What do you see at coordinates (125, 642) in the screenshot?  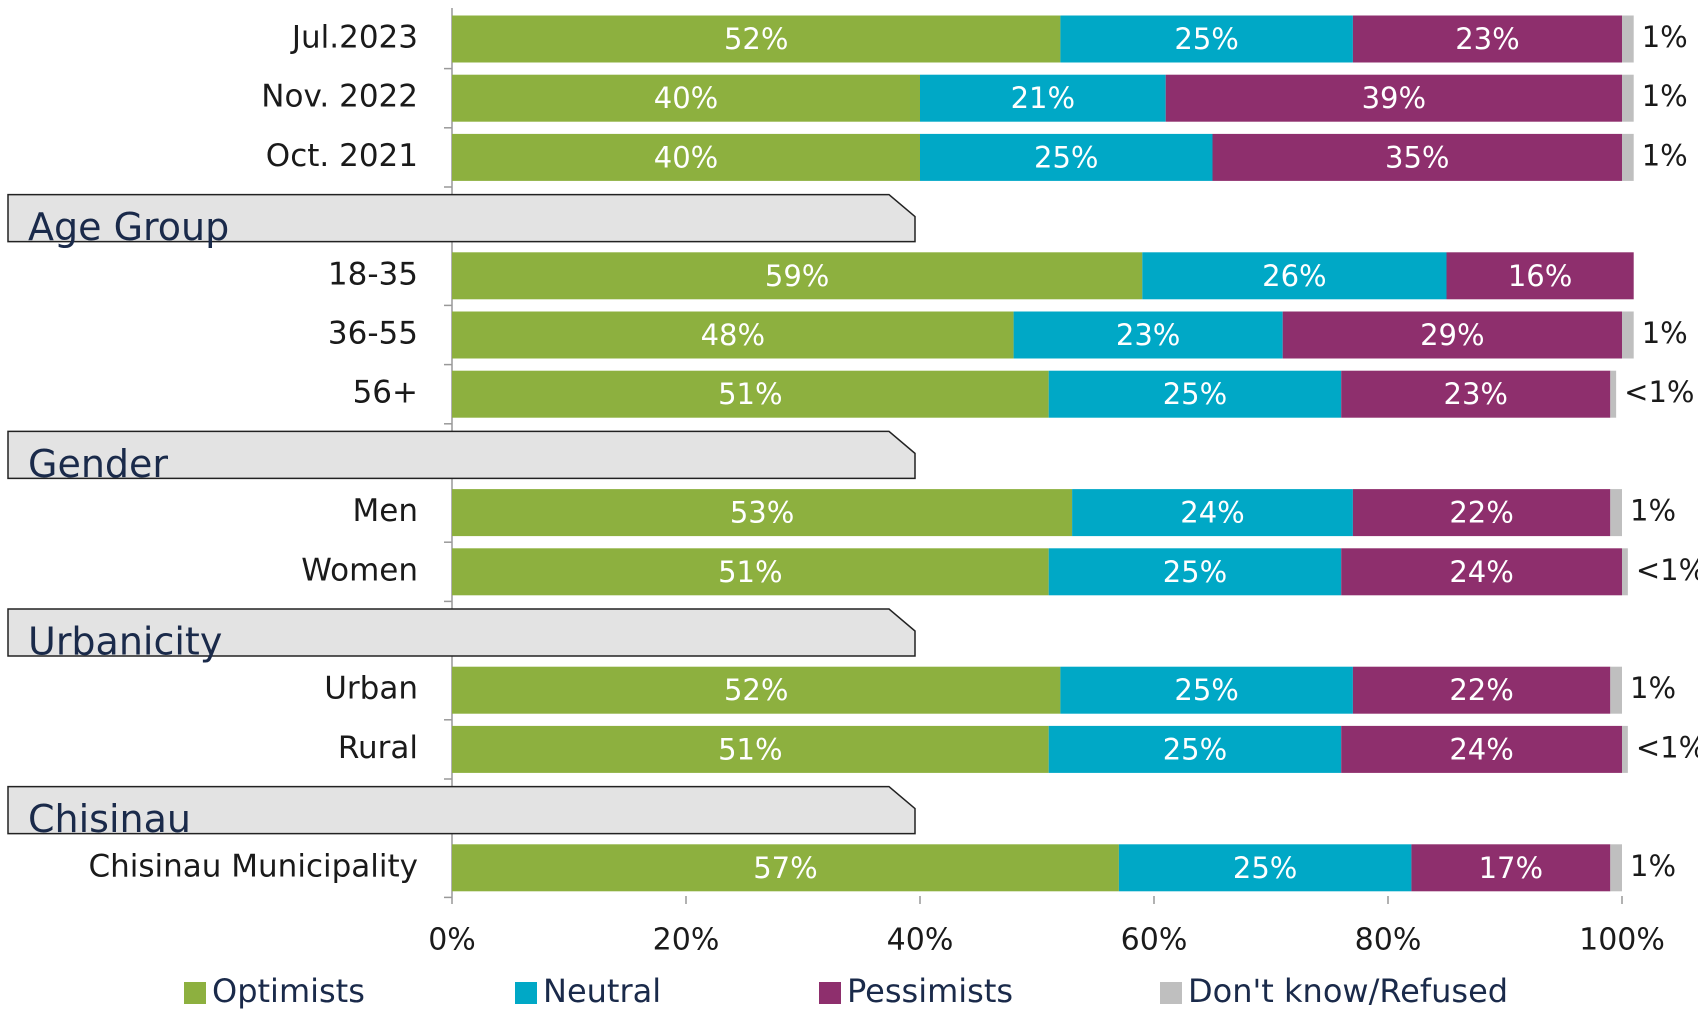 I see `section-header: Urbanicity` at bounding box center [125, 642].